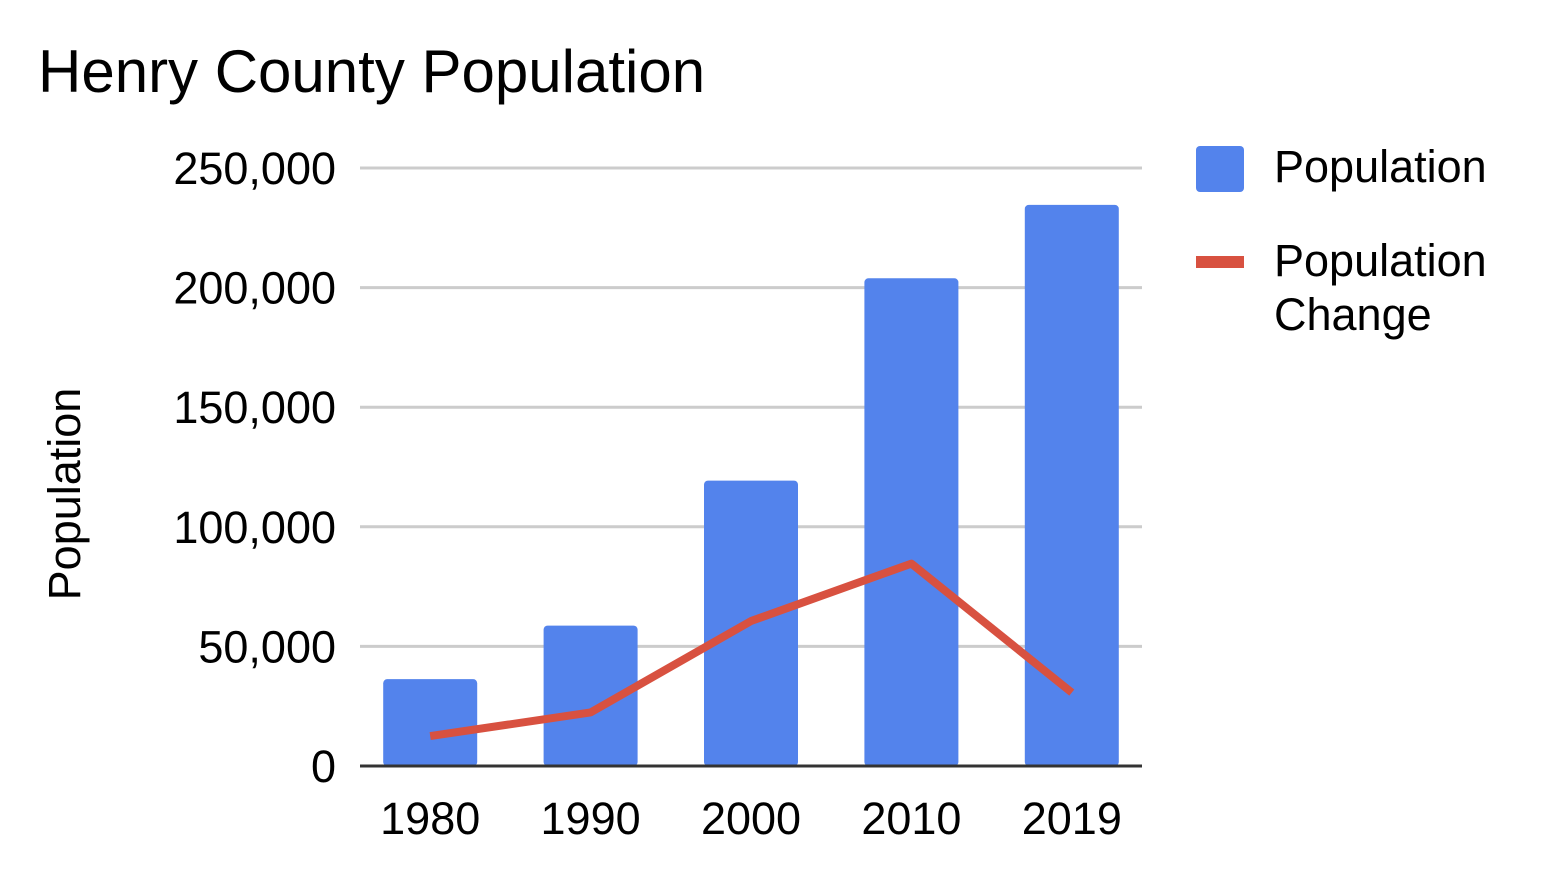 This screenshot has height=877, width=1556. Describe the element at coordinates (1380, 166) in the screenshot. I see `legend-label-population: Population` at that location.